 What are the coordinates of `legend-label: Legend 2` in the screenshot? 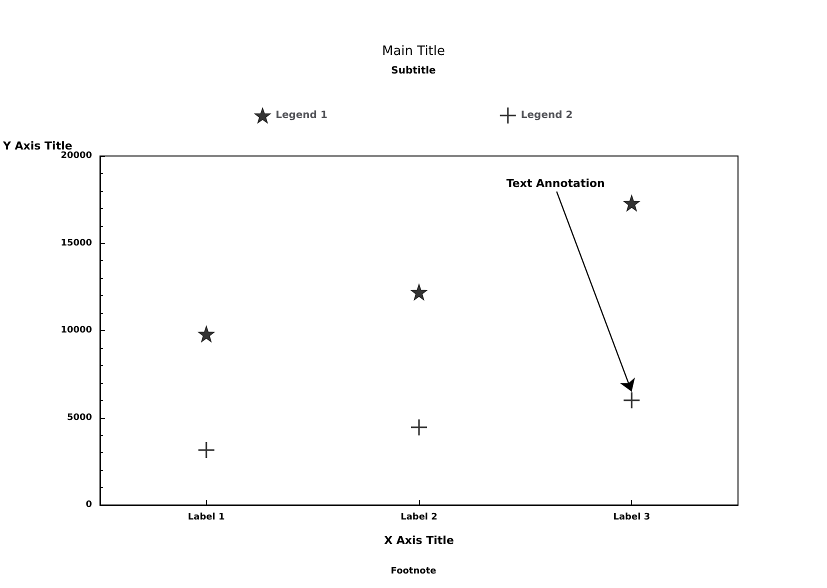 It's located at (546, 115).